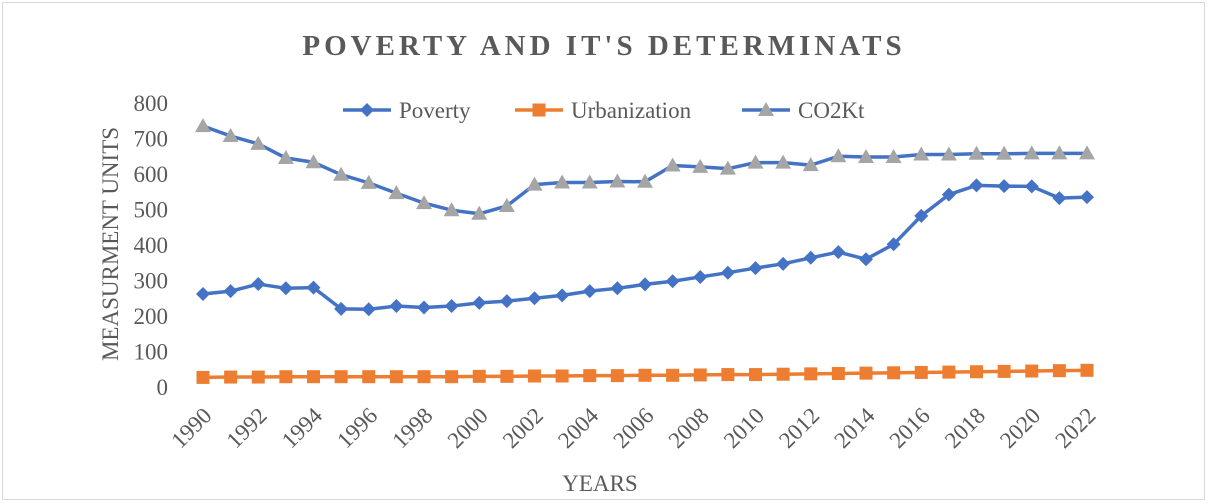 The image size is (1209, 504). Describe the element at coordinates (689, 428) in the screenshot. I see `x-tick-label: 2008` at that location.